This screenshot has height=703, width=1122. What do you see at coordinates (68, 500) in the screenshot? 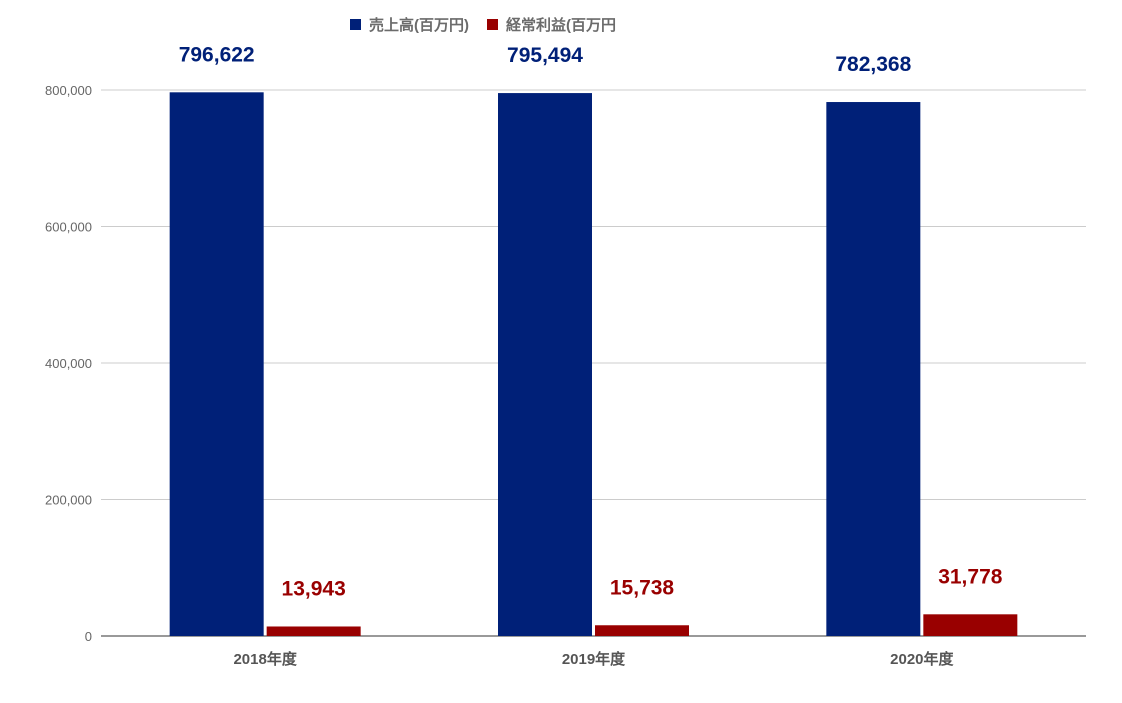
I see `y-tick-label: 200,000` at bounding box center [68, 500].